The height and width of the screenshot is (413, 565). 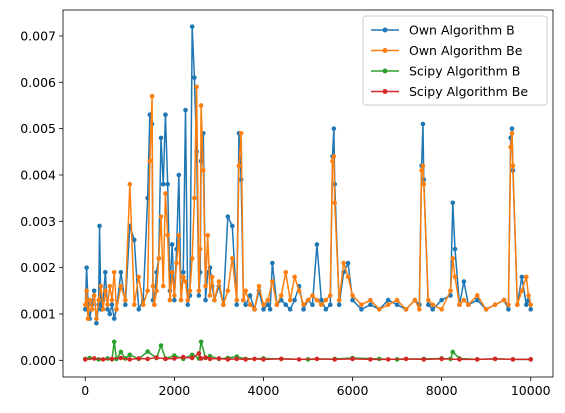 I want to click on y-axis: 0.000 0.001 0.002 0.003 0.004 0.005 0.006 0.007, so click(x=41, y=198).